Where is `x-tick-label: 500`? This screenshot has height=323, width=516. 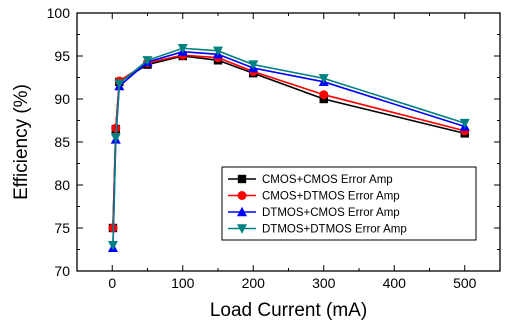 x-tick-label: 500 is located at coordinates (465, 283).